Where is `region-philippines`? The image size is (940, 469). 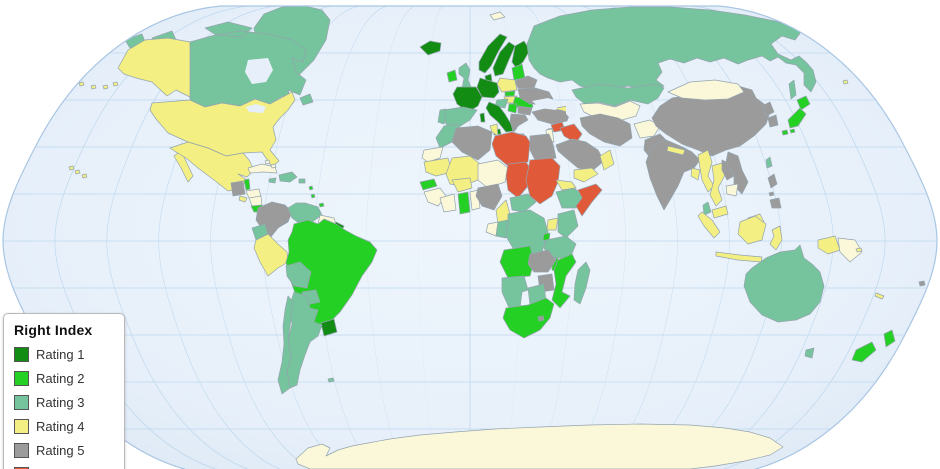 region-philippines is located at coordinates (774, 191).